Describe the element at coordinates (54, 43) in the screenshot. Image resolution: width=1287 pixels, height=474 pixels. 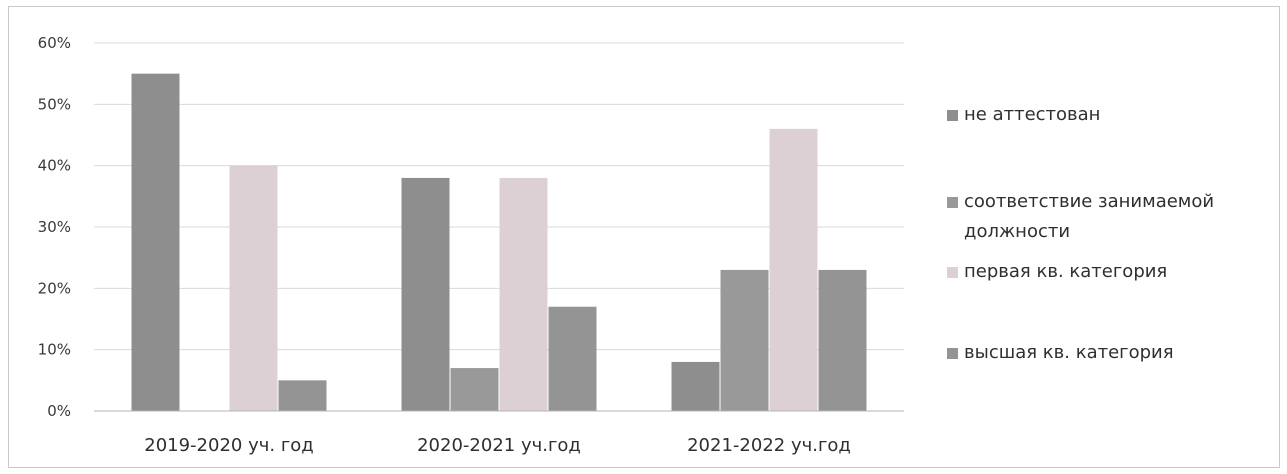
I see `y-tick-label: 60%` at that location.